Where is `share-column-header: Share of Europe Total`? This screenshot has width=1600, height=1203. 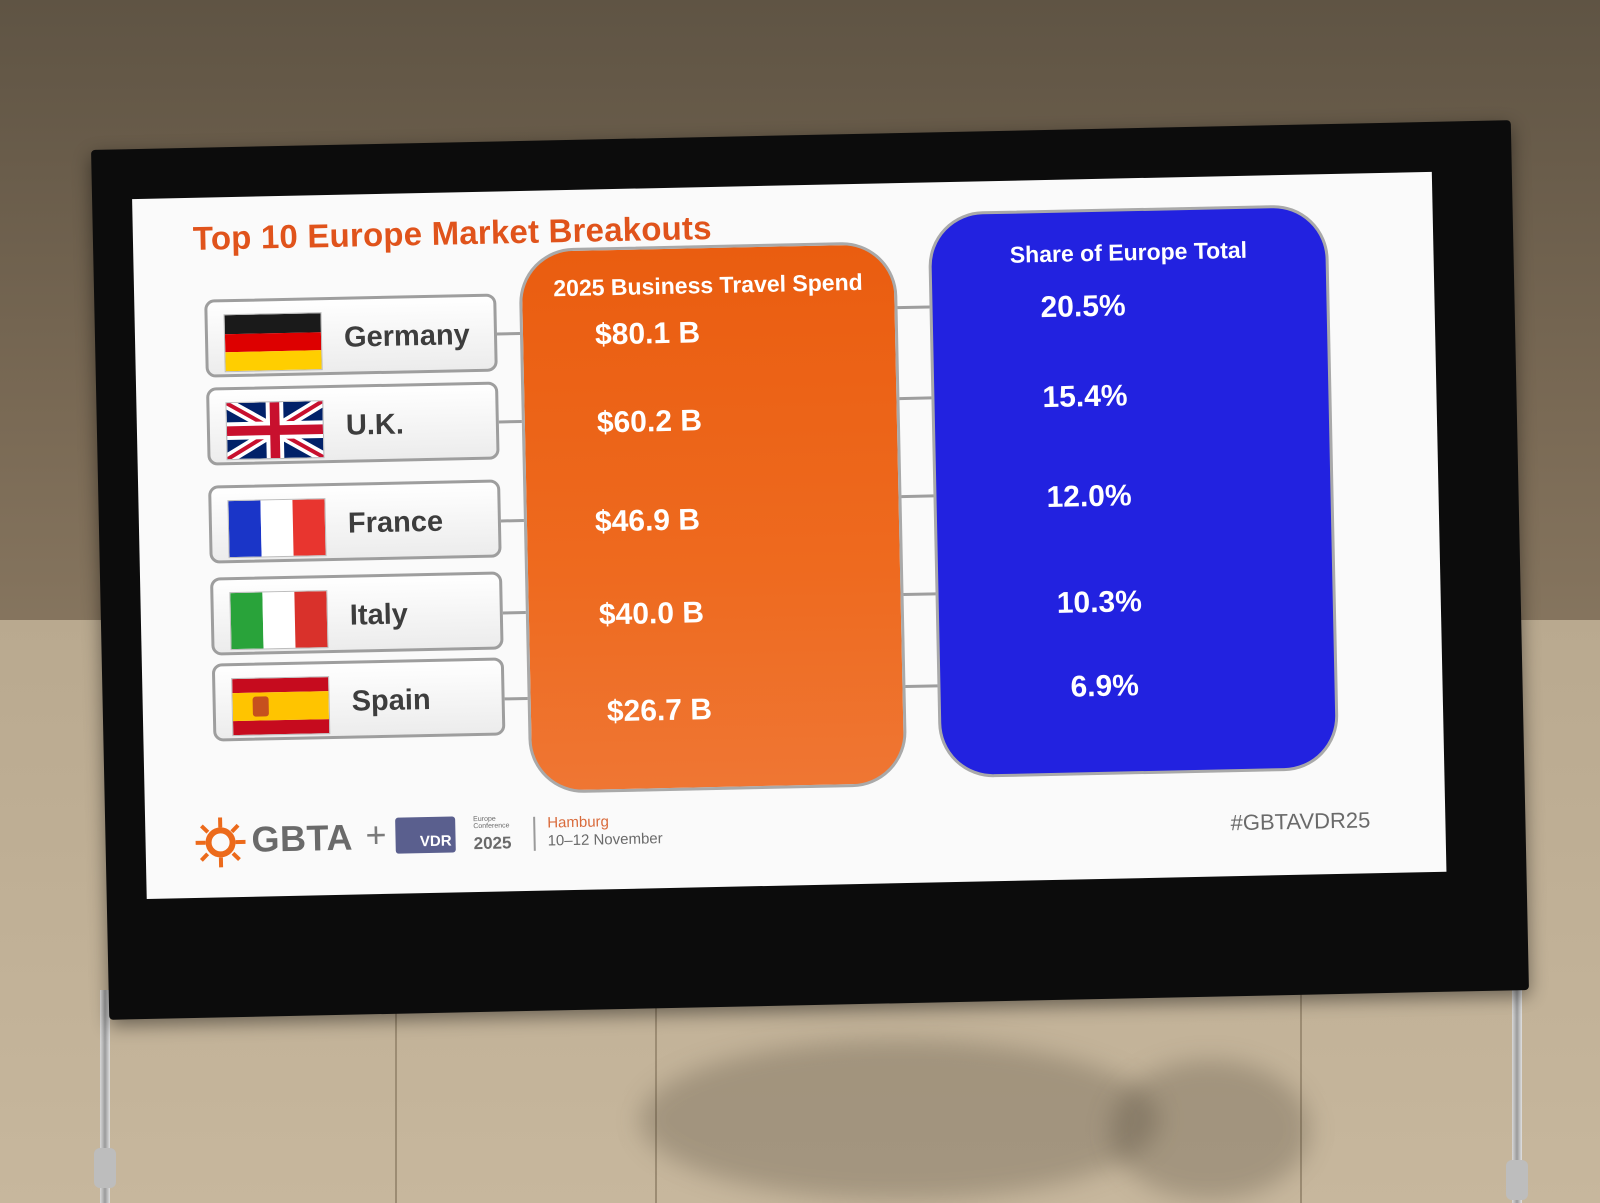
share-column-header: Share of Europe Total is located at coordinates (1128, 252).